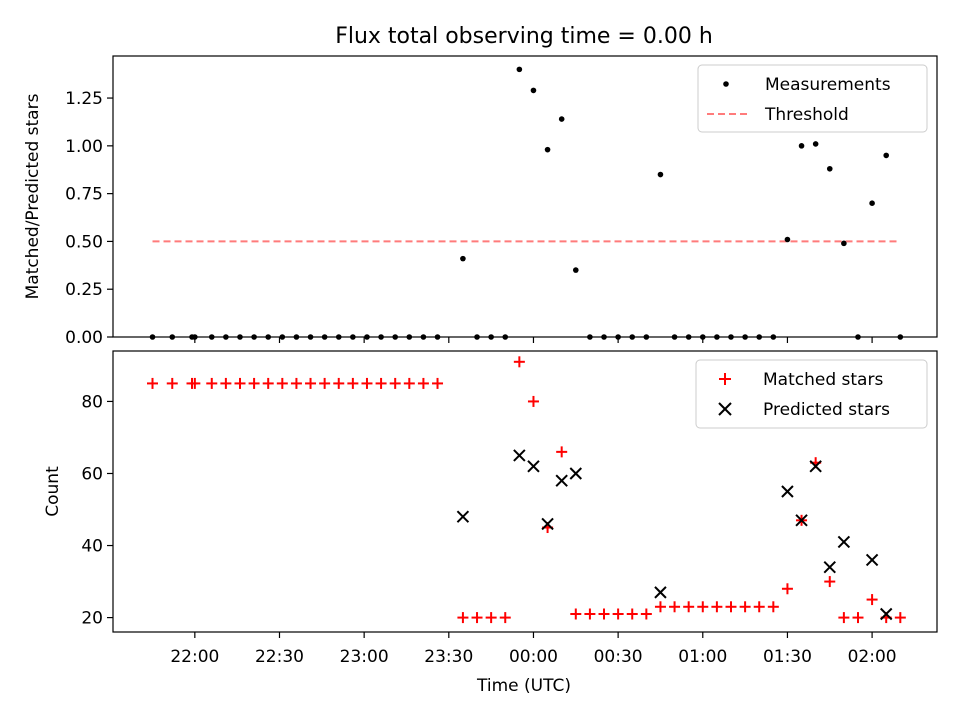 This screenshot has height=720, width=960. Describe the element at coordinates (364, 657) in the screenshot. I see `x-tick-label: 23:00` at that location.